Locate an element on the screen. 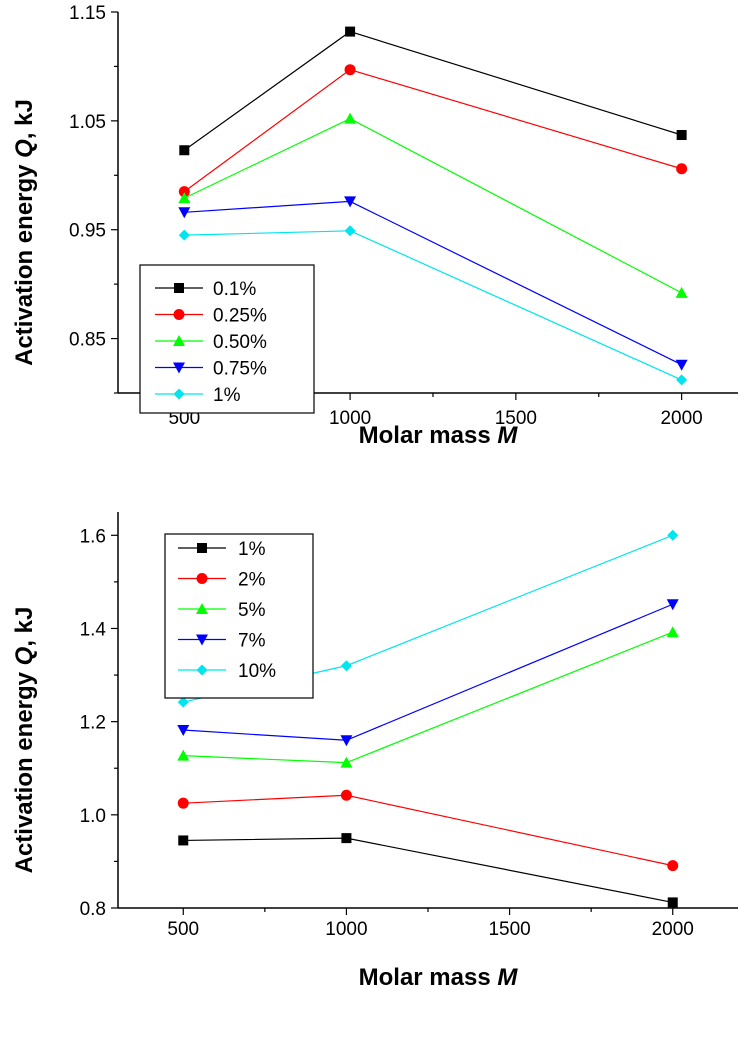 The image size is (751, 1048). bottom-legend-label: 7% is located at coordinates (252, 641).